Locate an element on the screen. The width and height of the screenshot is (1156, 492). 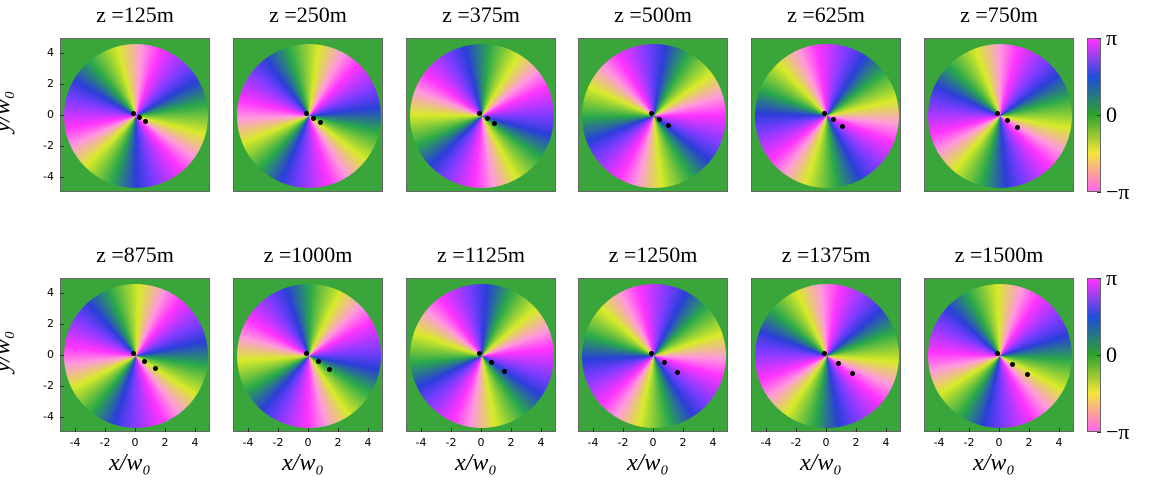
panel-title: z =1125m is located at coordinates (481, 254).